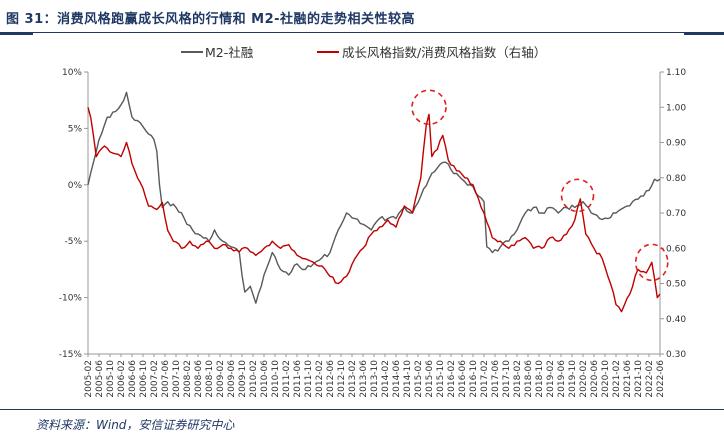 Image resolution: width=724 pixels, height=443 pixels. What do you see at coordinates (362, 32) in the screenshot?
I see `title-rule` at bounding box center [362, 32].